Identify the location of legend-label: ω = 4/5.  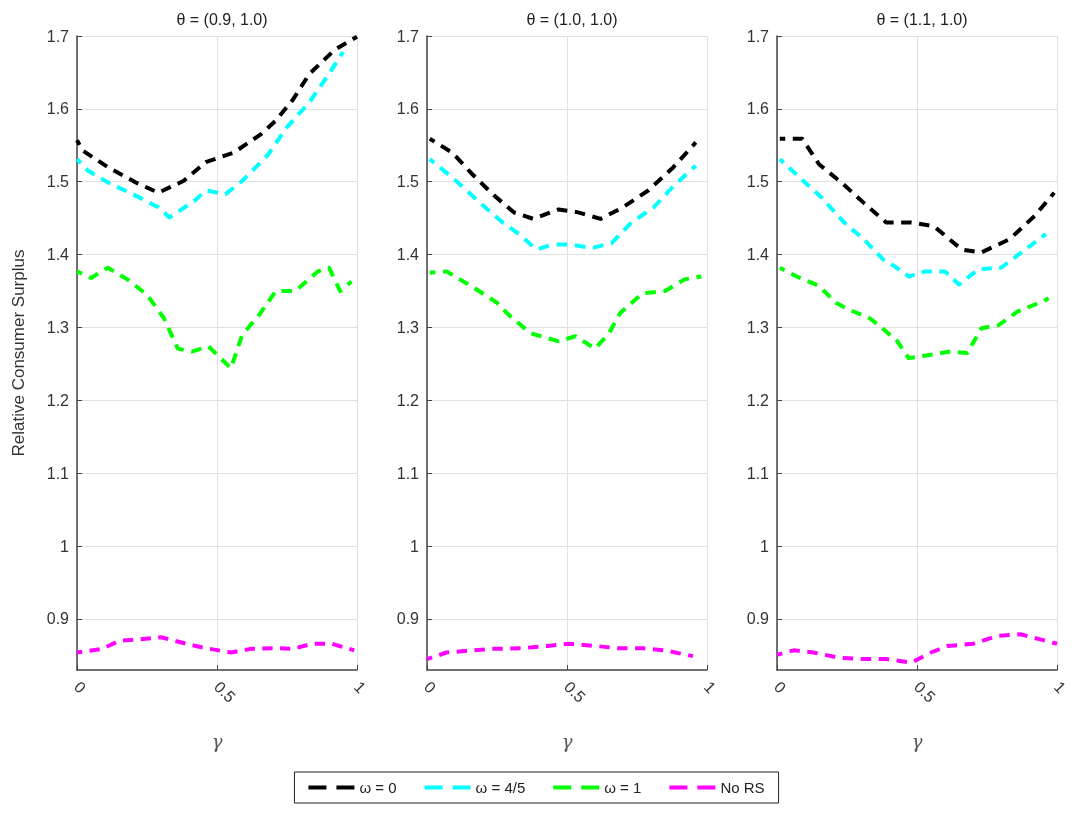
(500, 787).